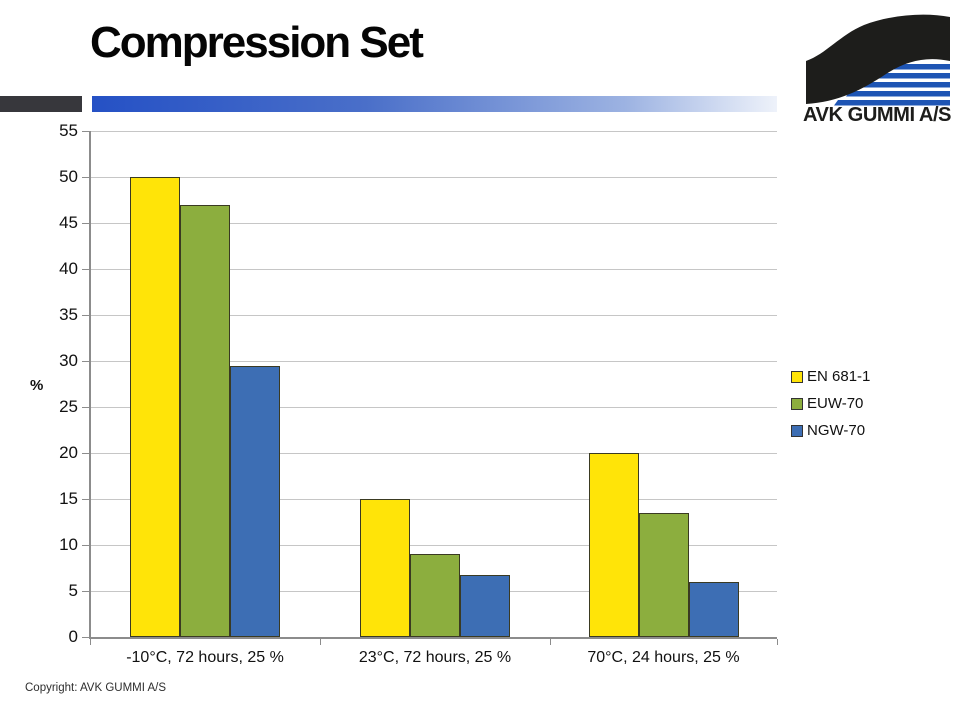  What do you see at coordinates (41, 104) in the screenshot?
I see `header-dark-bar` at bounding box center [41, 104].